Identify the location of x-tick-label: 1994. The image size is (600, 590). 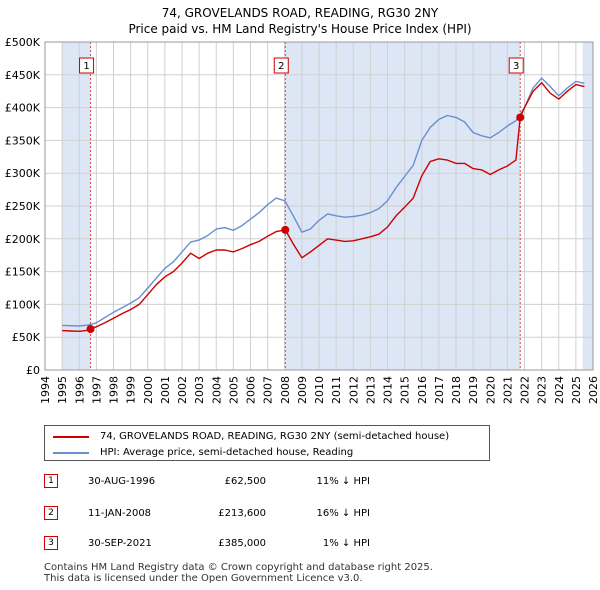
(45, 390).